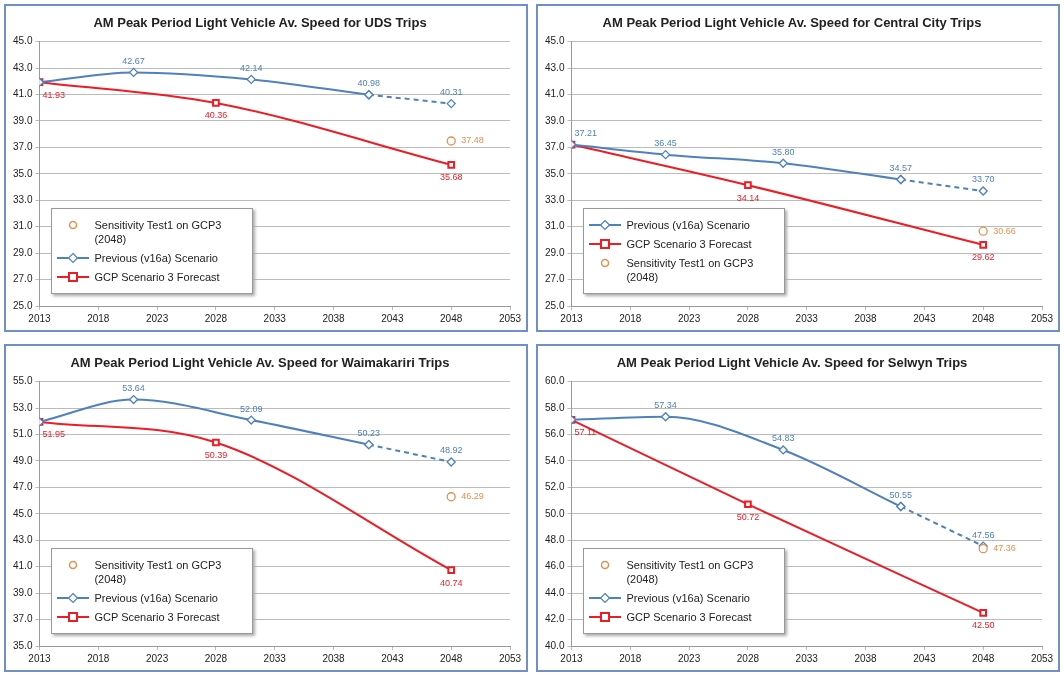  What do you see at coordinates (748, 197) in the screenshot?
I see `data-label: 34.14` at bounding box center [748, 197].